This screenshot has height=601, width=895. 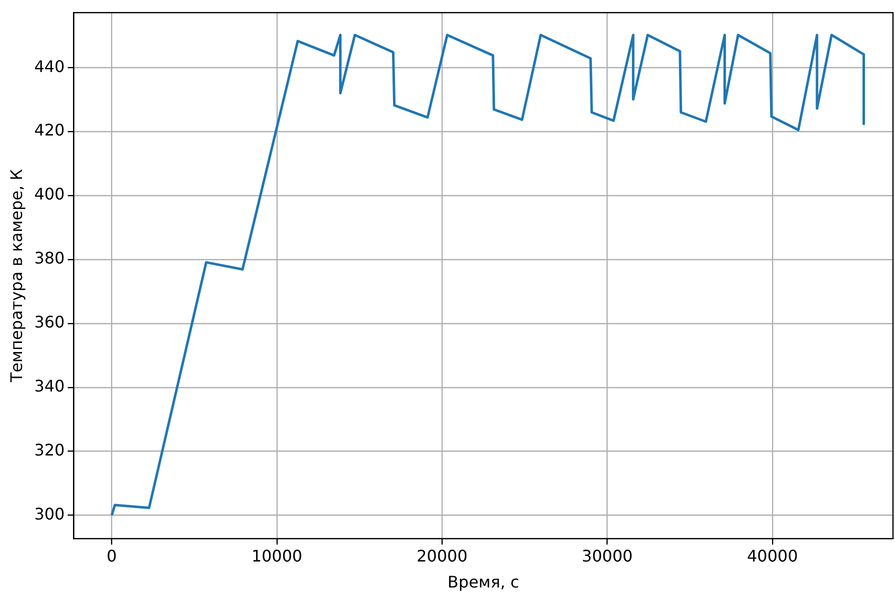 What do you see at coordinates (111, 556) in the screenshot?
I see `x-tick-label: 0` at bounding box center [111, 556].